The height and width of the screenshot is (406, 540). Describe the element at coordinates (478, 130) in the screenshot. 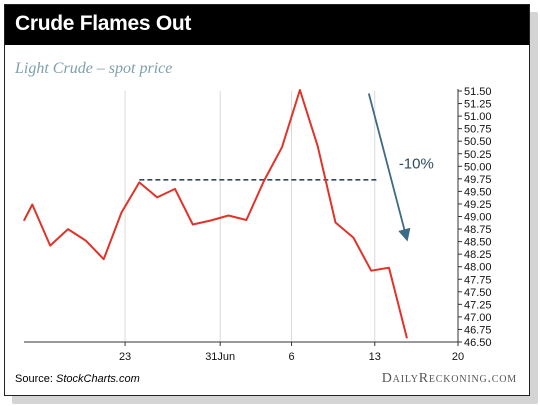

I see `y-tick-label: 50.75` at that location.